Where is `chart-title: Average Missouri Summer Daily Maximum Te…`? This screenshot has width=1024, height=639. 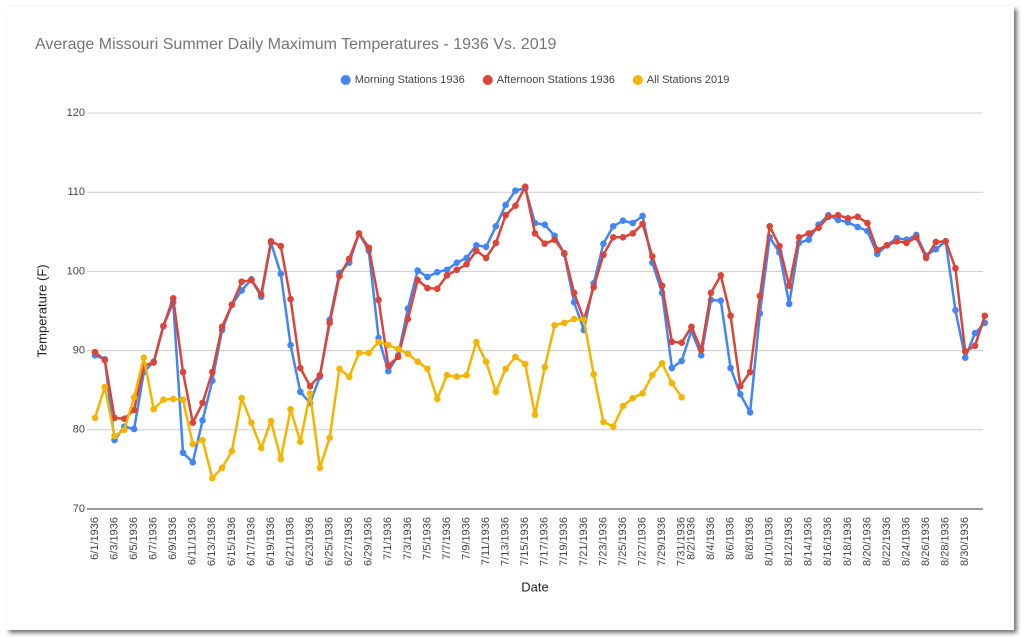 chart-title: Average Missouri Summer Daily Maximum Te… is located at coordinates (295, 44).